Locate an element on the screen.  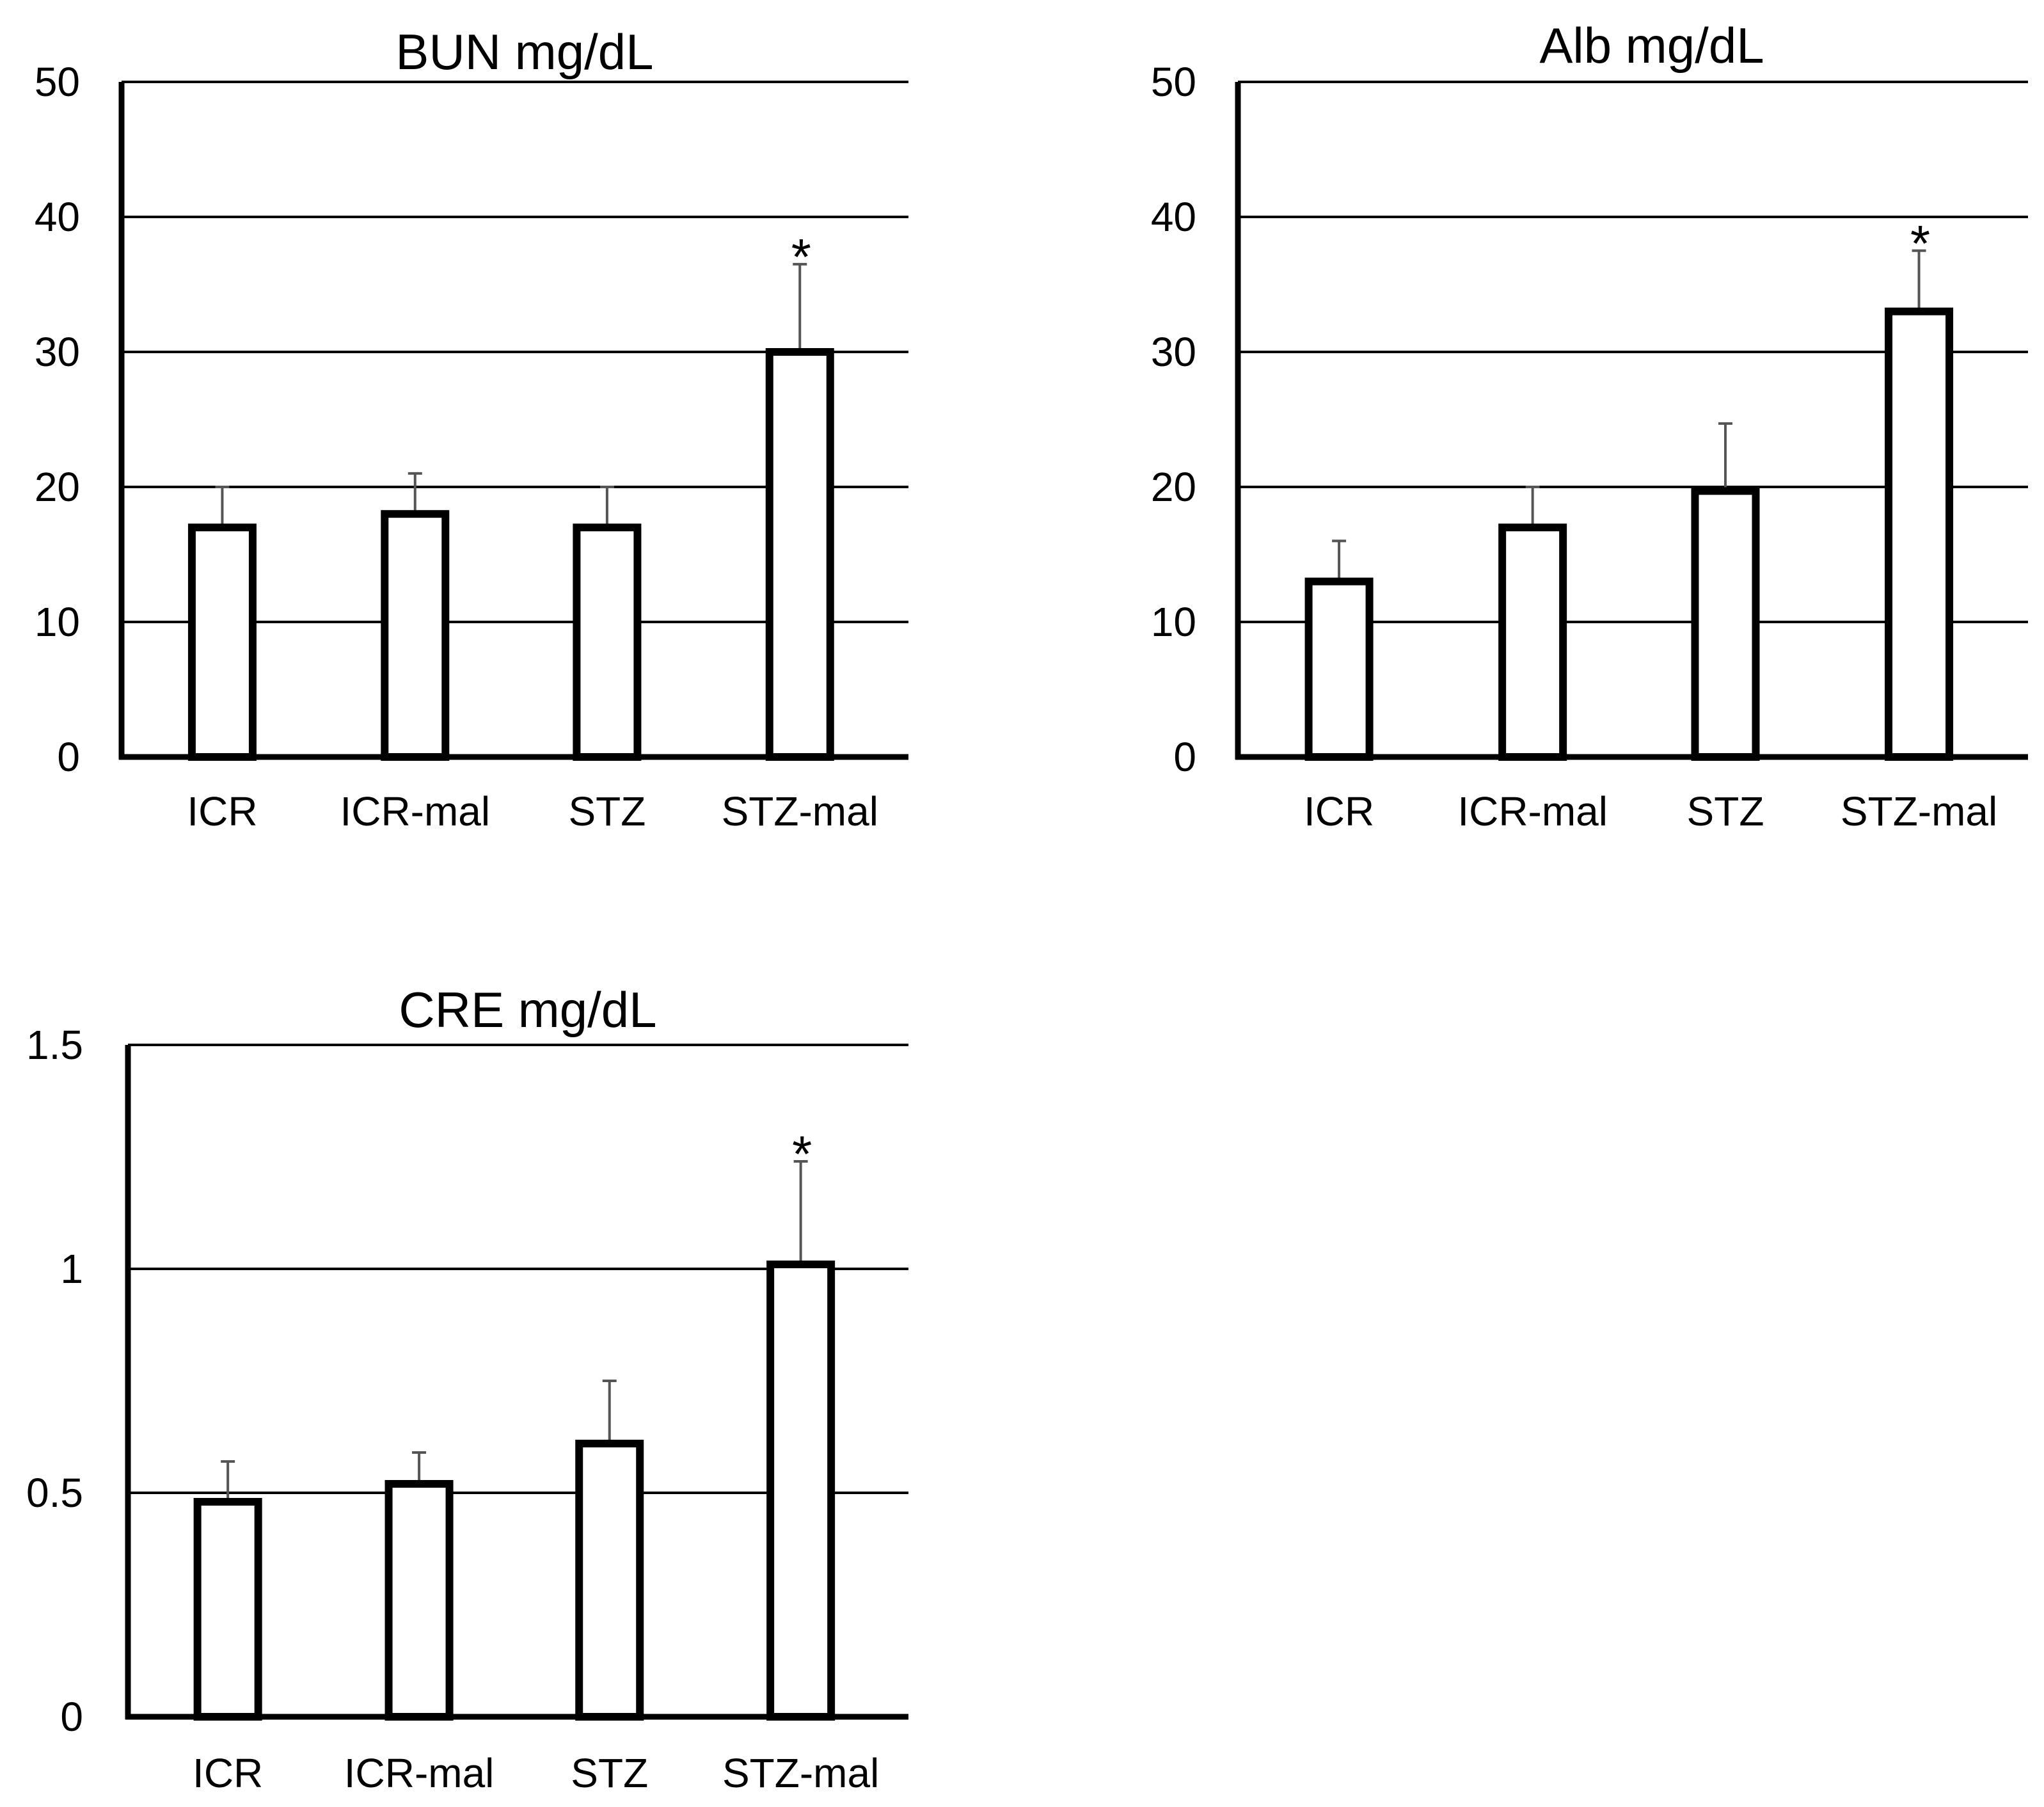
chart-title: CRE mg/dL is located at coordinates (527, 1010).